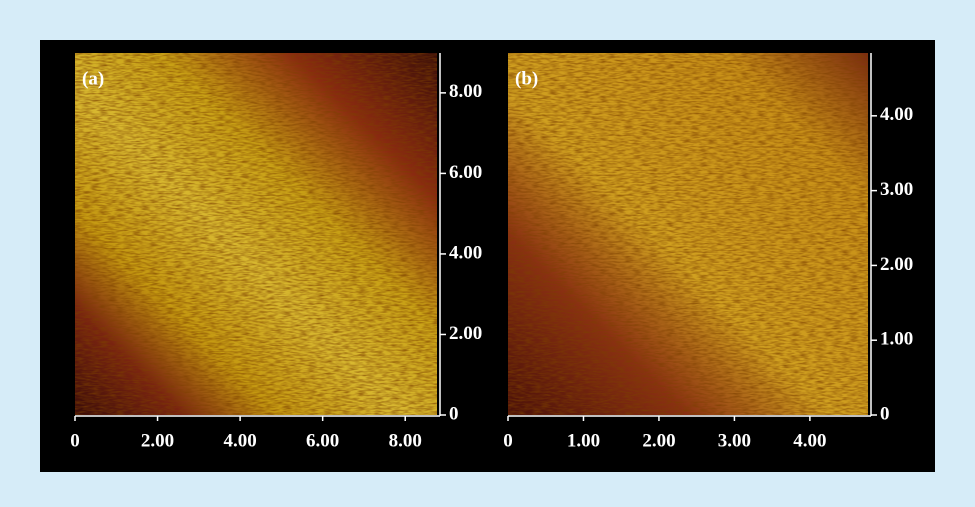 The width and height of the screenshot is (975, 507). What do you see at coordinates (405, 440) in the screenshot?
I see `x-tick-label: 8.00` at bounding box center [405, 440].